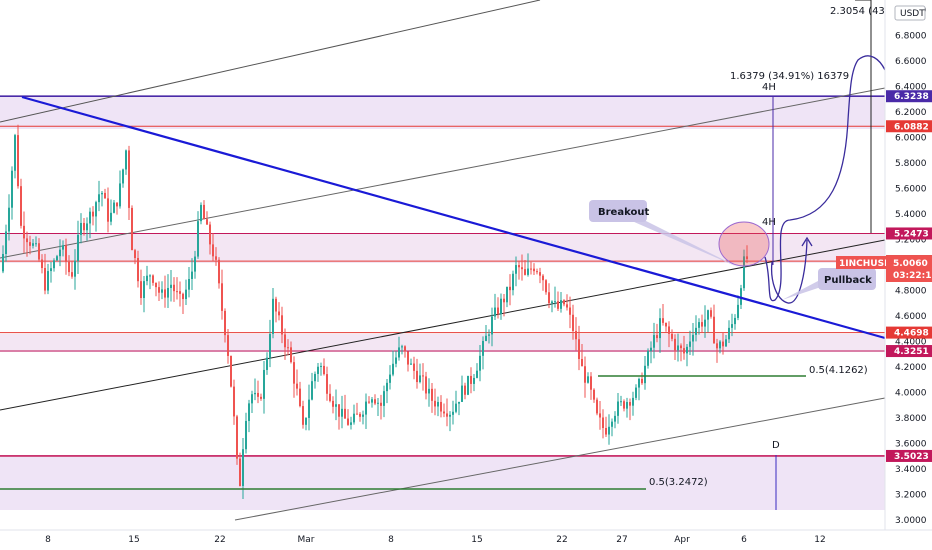  What do you see at coordinates (911, 352) in the screenshot?
I see `level-tag-label: 4.3251` at bounding box center [911, 352].